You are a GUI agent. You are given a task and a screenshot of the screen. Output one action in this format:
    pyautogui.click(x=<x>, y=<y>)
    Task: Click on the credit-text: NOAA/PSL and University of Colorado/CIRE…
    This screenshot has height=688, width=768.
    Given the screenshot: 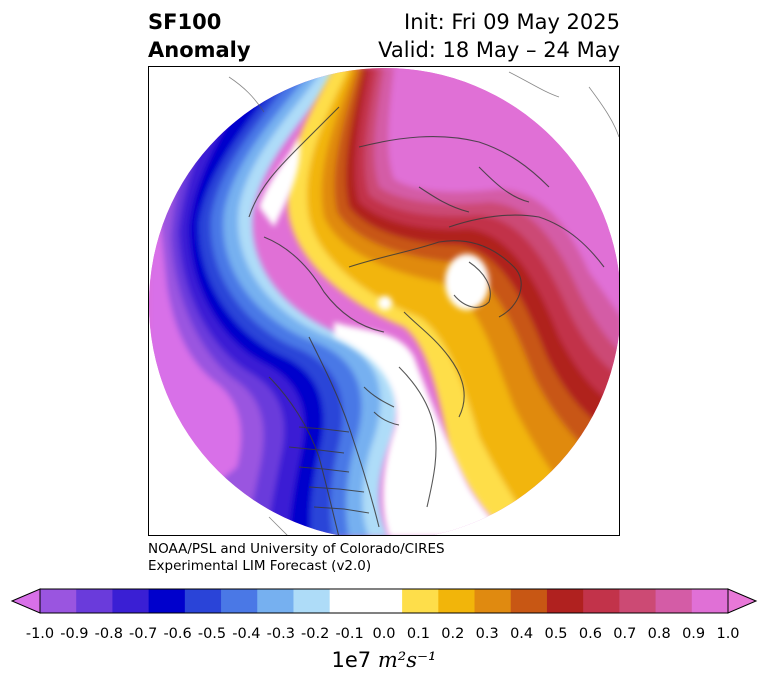 What is the action you would take?
    pyautogui.click(x=296, y=558)
    